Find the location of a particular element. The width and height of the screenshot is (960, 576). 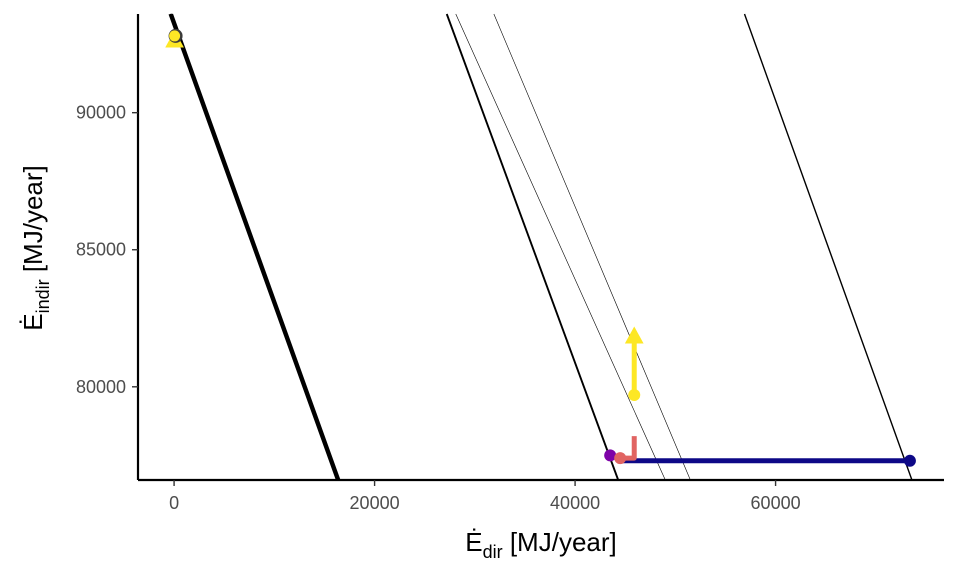

y-tick-label-1: 80000 is located at coordinates (101, 387).